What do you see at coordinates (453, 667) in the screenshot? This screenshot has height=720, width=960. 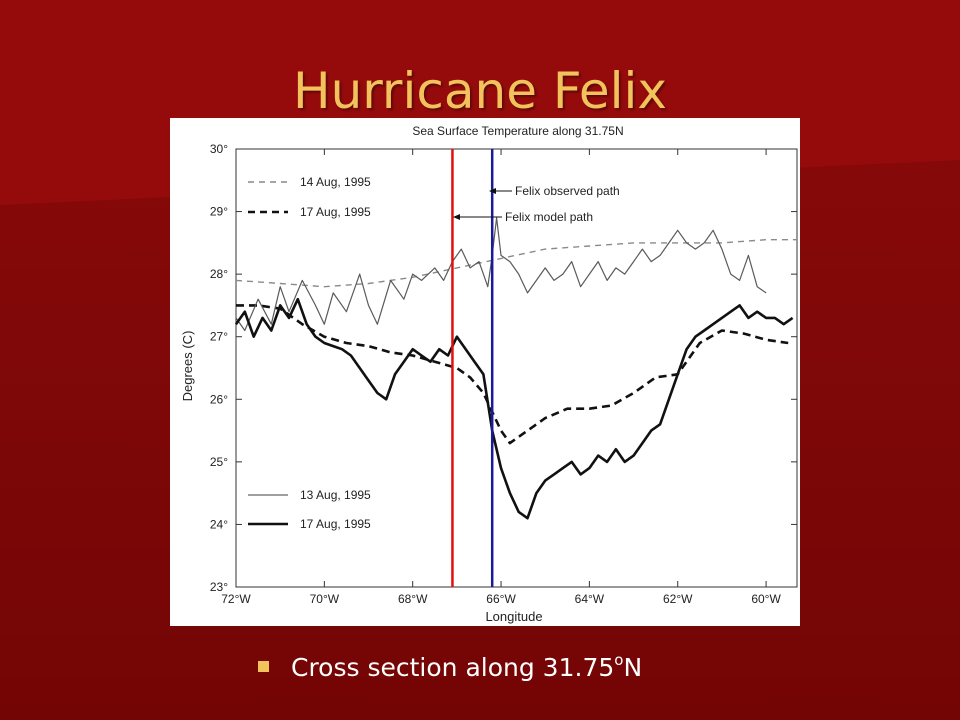 I see `bullet-text-main: Cross section along 31.75` at bounding box center [453, 667].